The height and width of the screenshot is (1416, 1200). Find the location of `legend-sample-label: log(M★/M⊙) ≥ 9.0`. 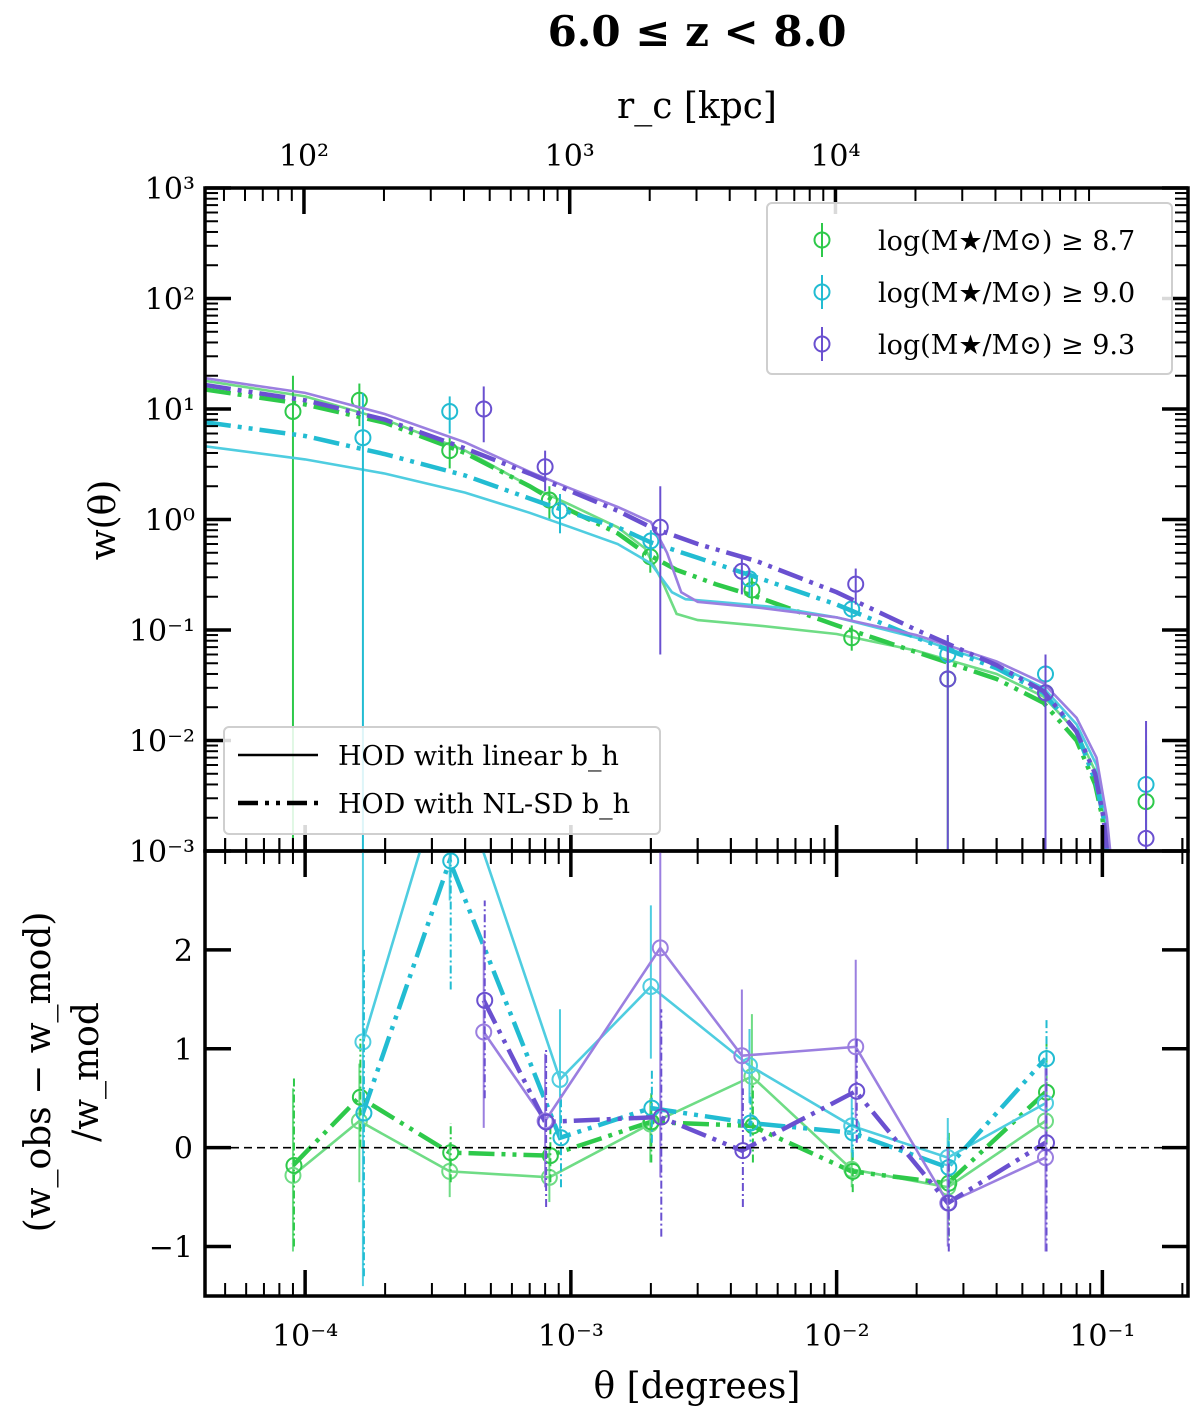

legend-sample-label: log(M★/M⊙) ≥ 9.0 is located at coordinates (1006, 293).